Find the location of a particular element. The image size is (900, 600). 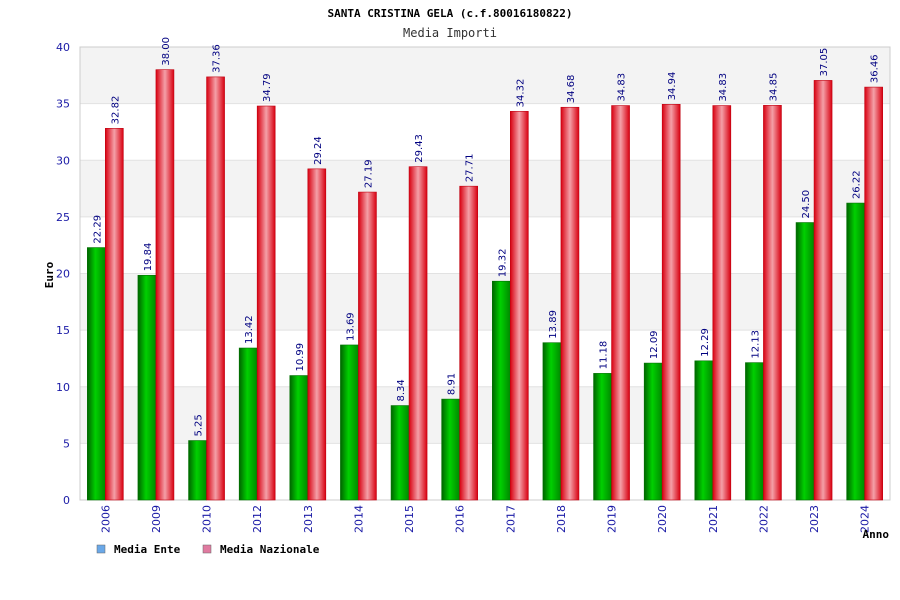

y-tick-label: 35 is located at coordinates (63, 104).